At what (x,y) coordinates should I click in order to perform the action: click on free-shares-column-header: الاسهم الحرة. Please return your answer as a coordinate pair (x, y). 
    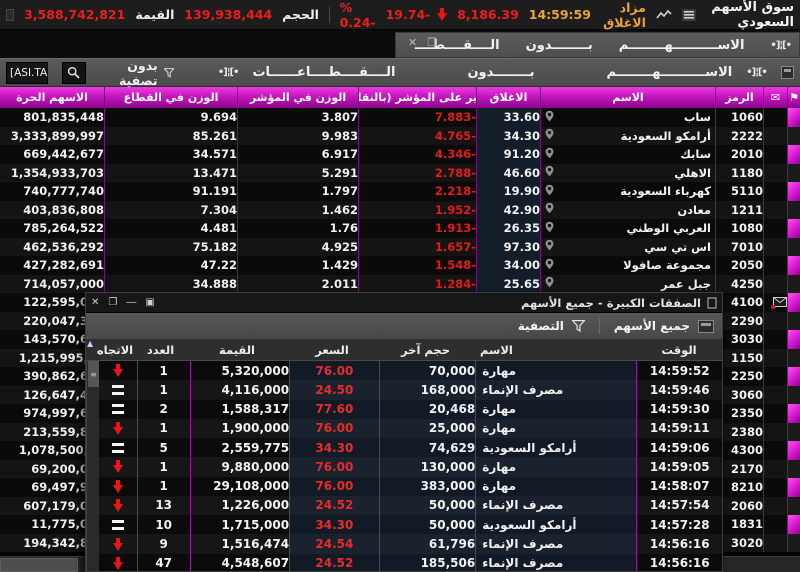
    Looking at the image, I should click on (52, 97).